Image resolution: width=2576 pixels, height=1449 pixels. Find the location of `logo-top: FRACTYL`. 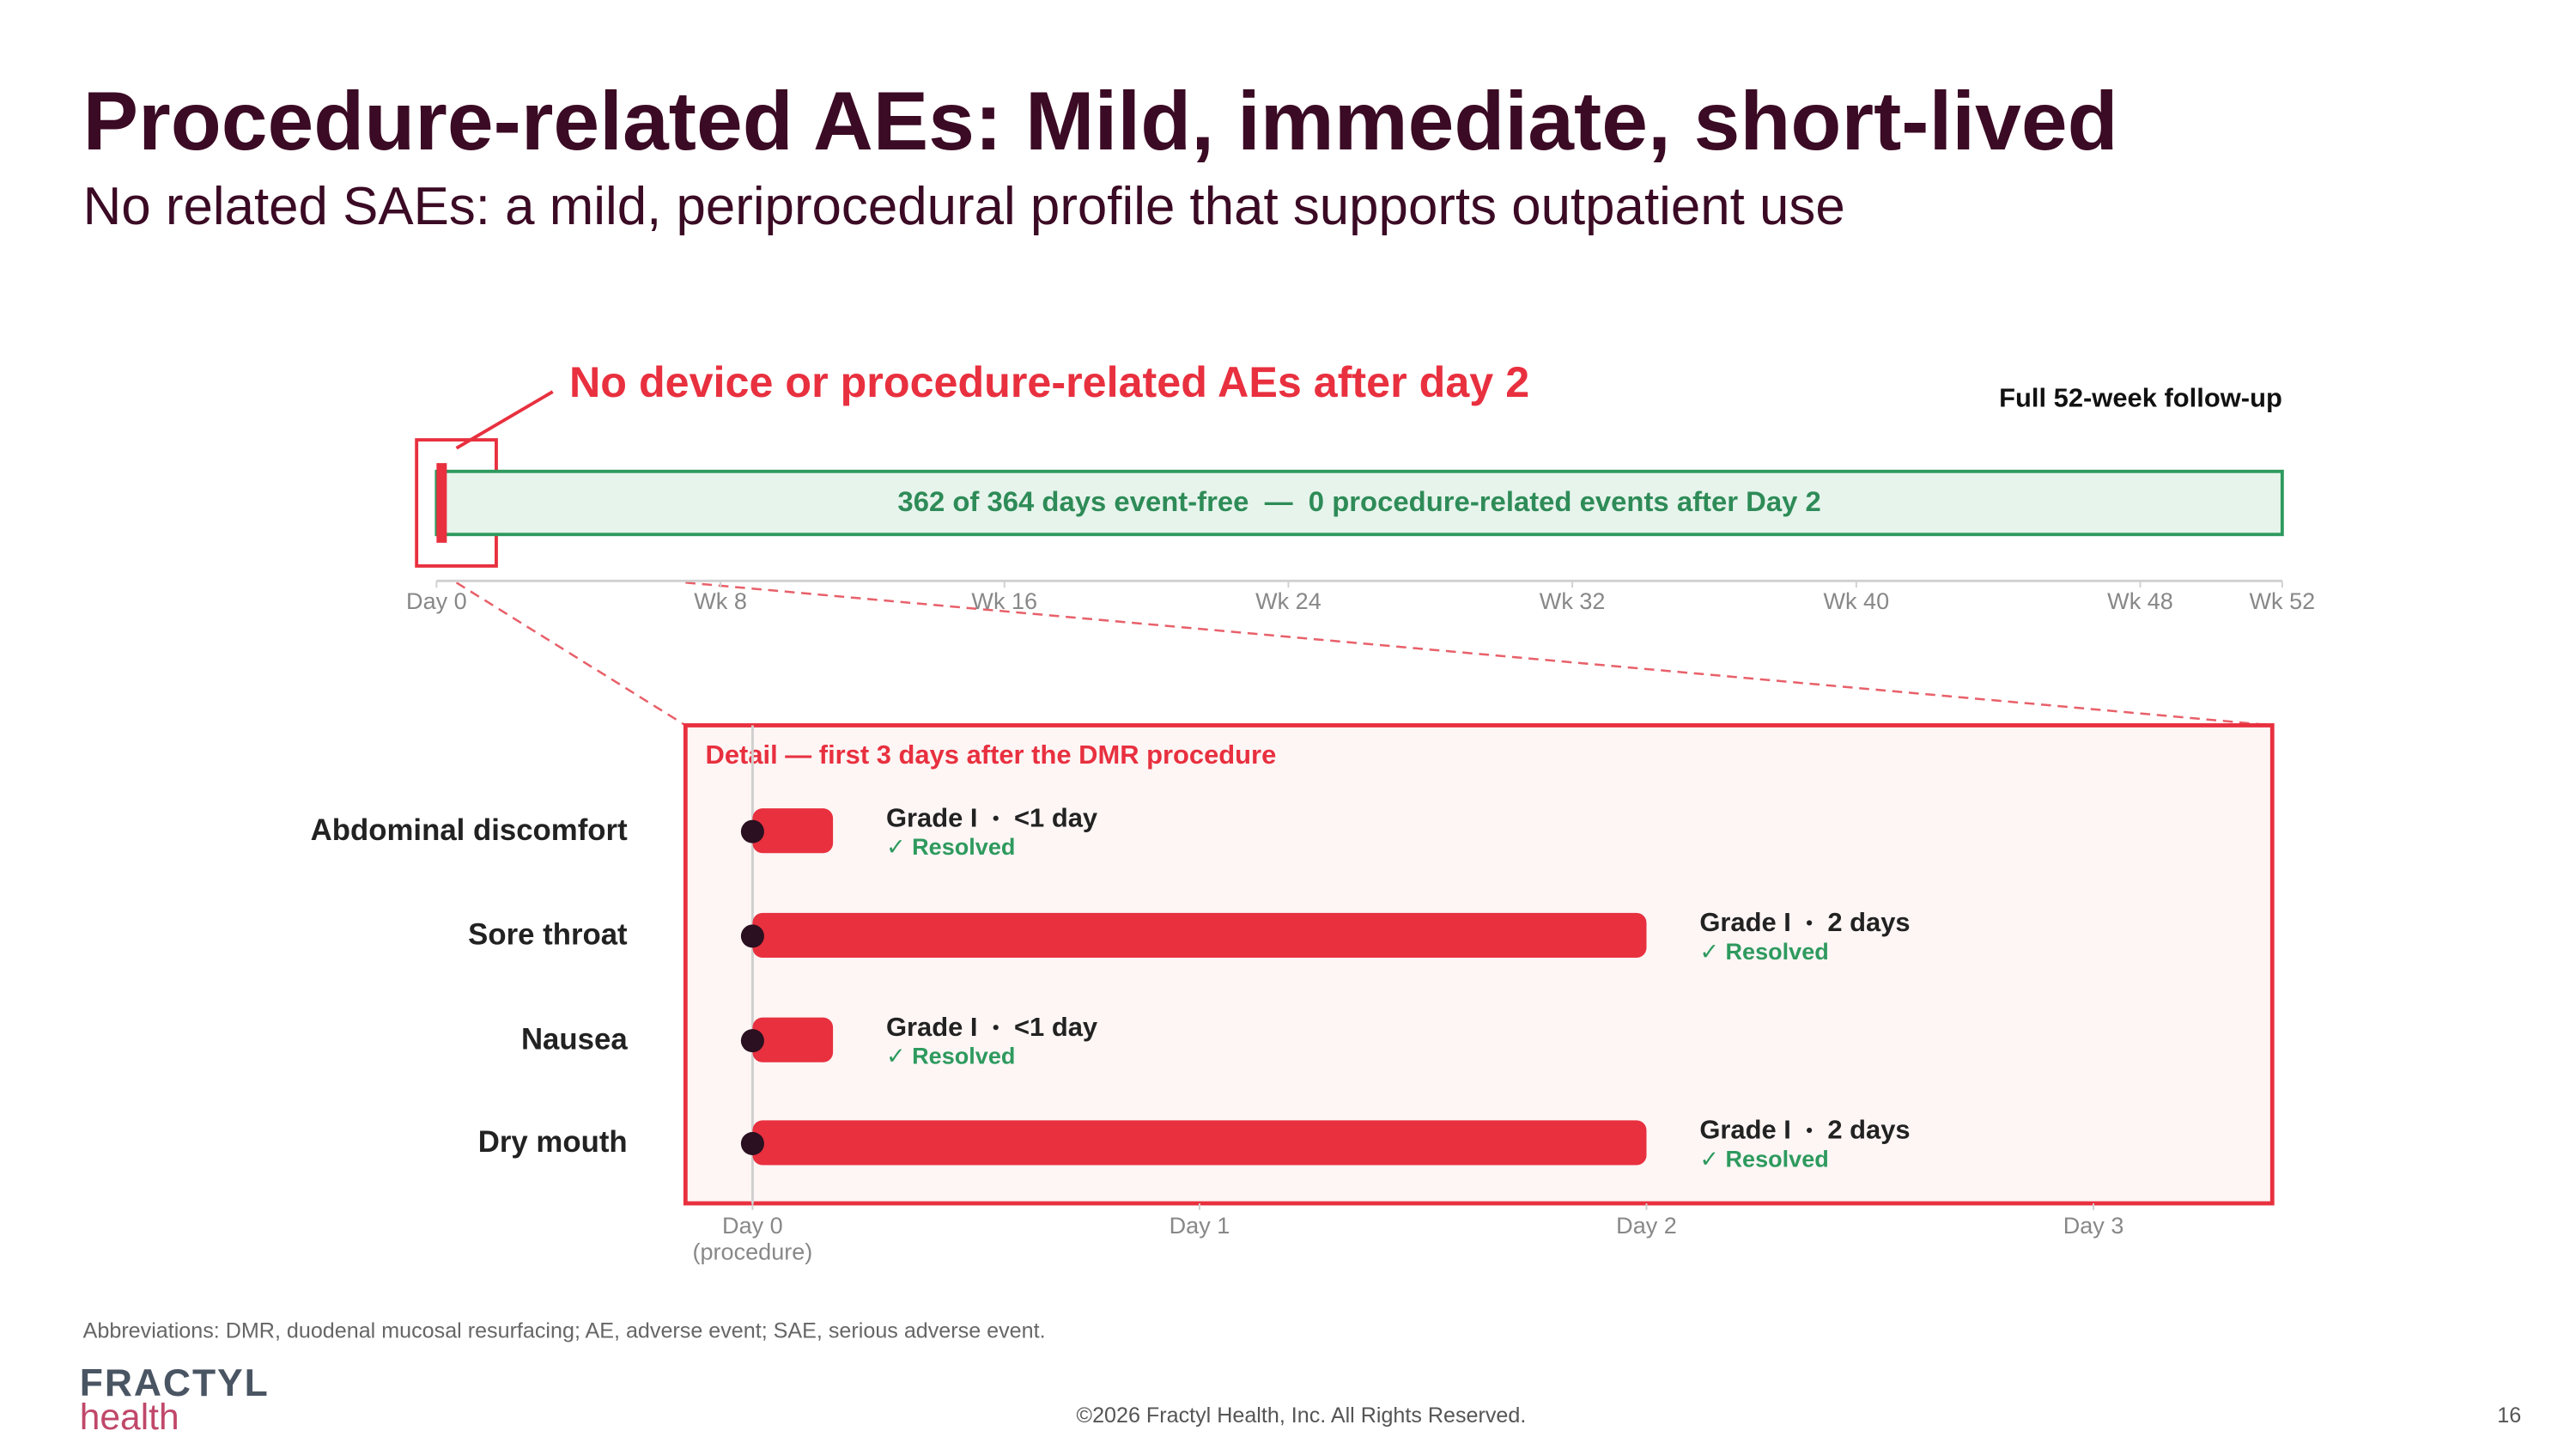

logo-top: FRACTYL is located at coordinates (175, 1383).